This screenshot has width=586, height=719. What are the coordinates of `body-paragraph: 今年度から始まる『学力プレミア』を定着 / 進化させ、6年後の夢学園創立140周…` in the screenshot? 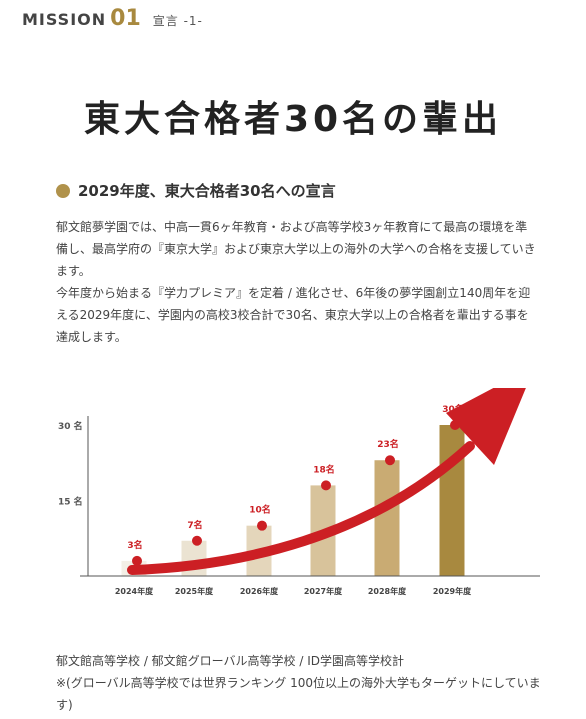 It's located at (293, 315).